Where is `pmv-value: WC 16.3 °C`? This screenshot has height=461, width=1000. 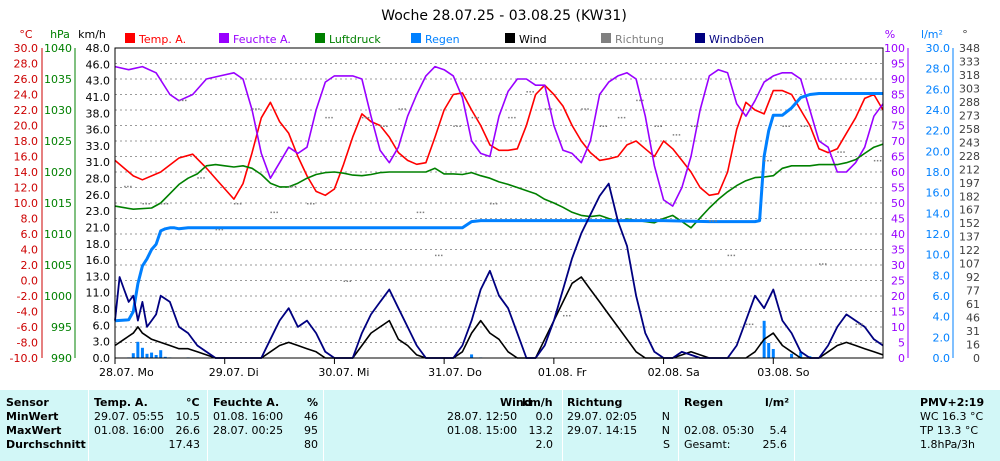 pmv-value: WC 16.3 °C is located at coordinates (952, 416).